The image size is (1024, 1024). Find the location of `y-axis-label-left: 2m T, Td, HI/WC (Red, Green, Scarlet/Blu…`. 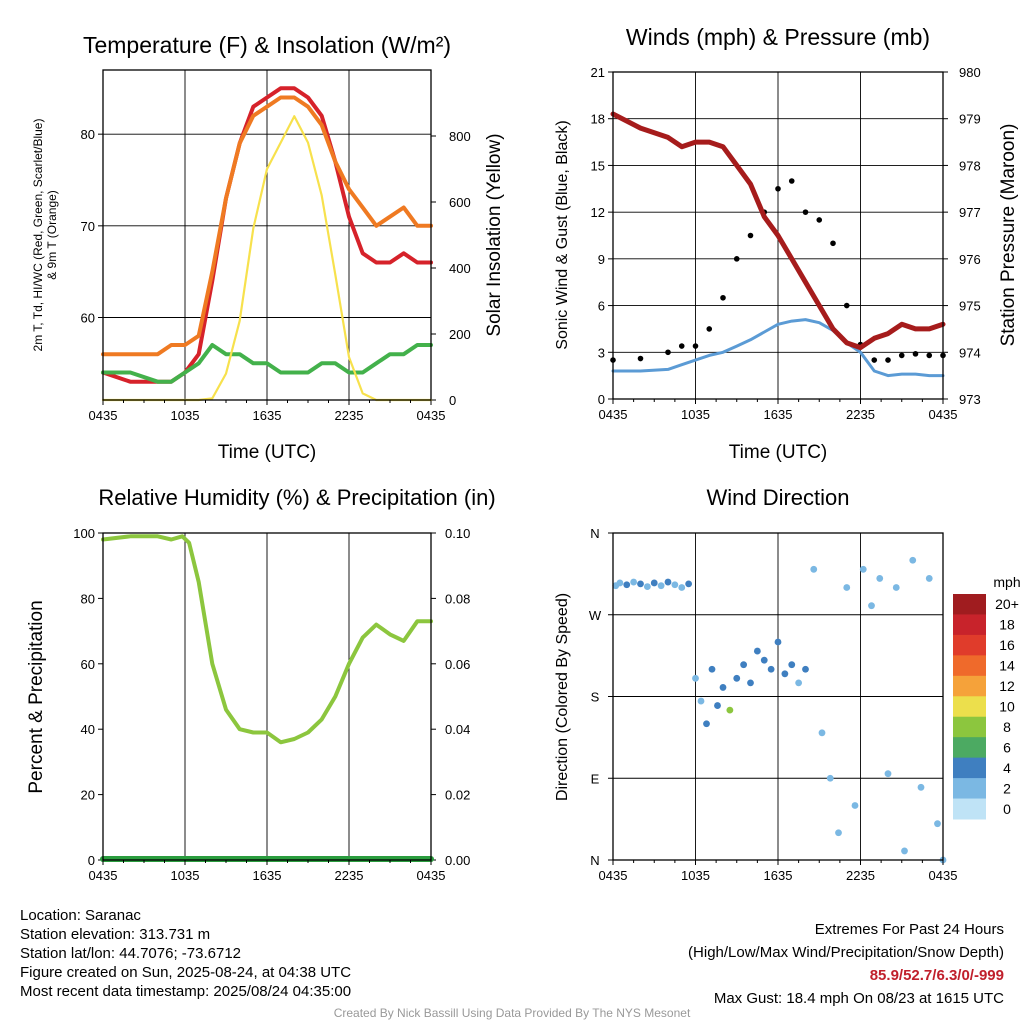

y-axis-label-left: 2m T, Td, HI/WC (Red, Green, Scarlet/Blu… is located at coordinates (38, 235).